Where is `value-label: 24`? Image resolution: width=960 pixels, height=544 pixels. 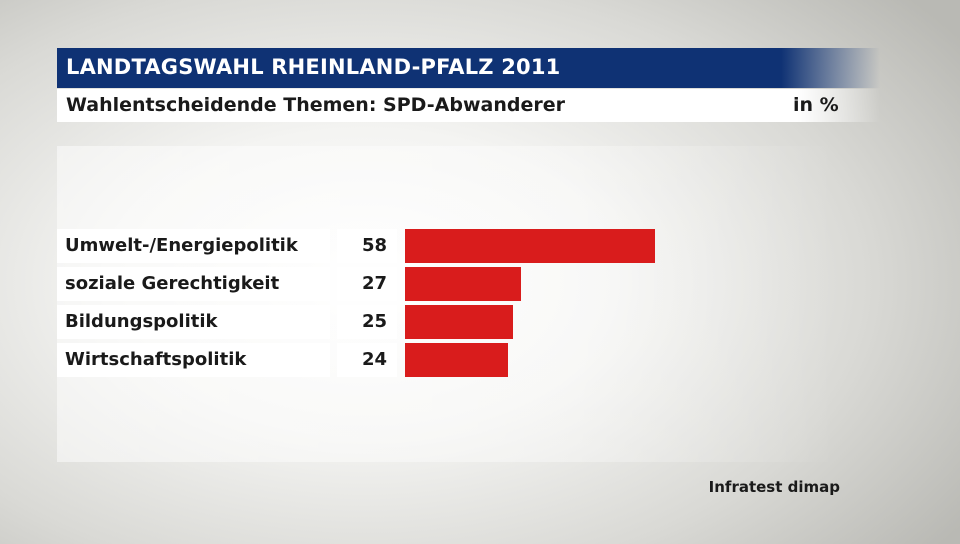
value-label: 24 is located at coordinates (374, 359).